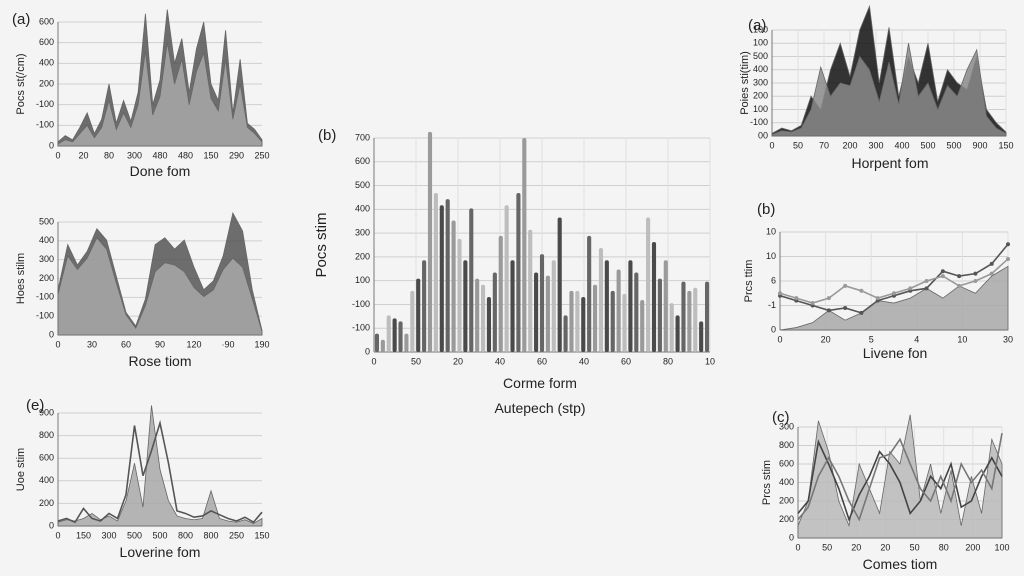 The image size is (1024, 576). Describe the element at coordinates (108, 535) in the screenshot. I see `x-tick-label: 300` at that location.